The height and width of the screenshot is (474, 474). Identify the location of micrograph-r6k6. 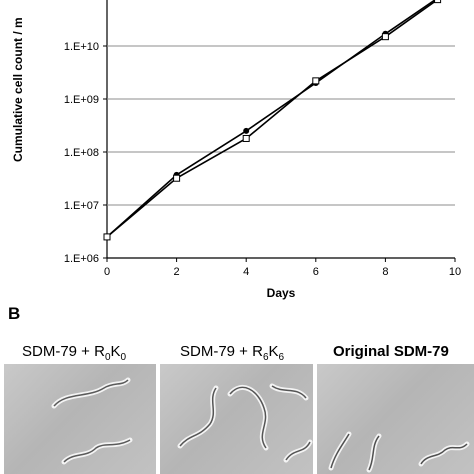
(236, 419).